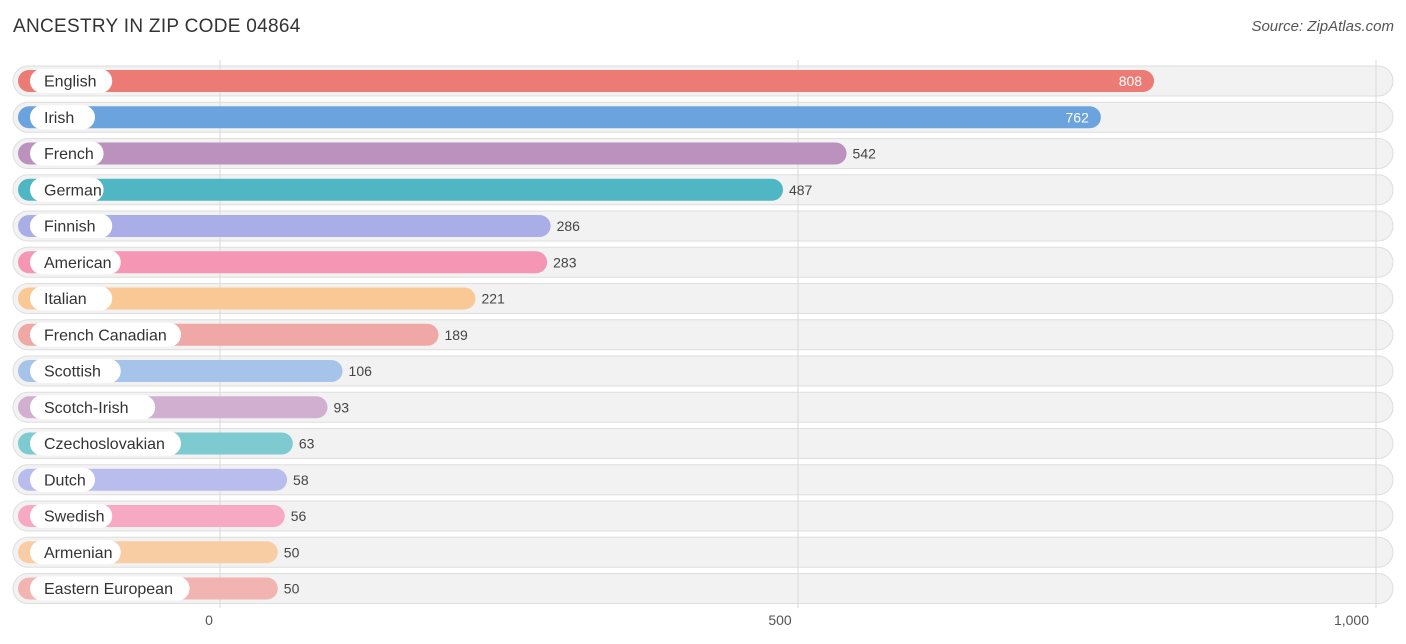 The image size is (1406, 644). I want to click on category-label: Armenian, so click(78, 553).